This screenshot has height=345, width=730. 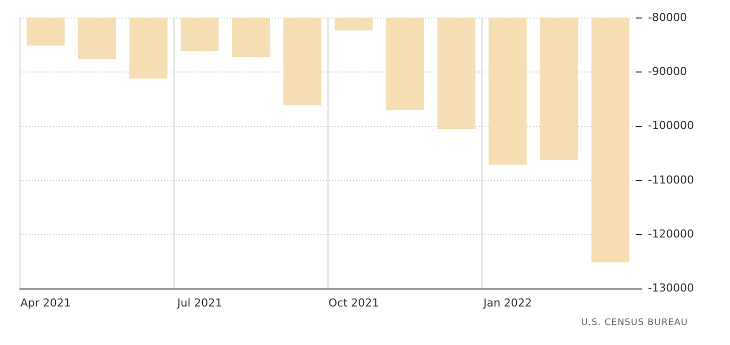 What do you see at coordinates (671, 179) in the screenshot?
I see `y-tick-label: -110000` at bounding box center [671, 179].